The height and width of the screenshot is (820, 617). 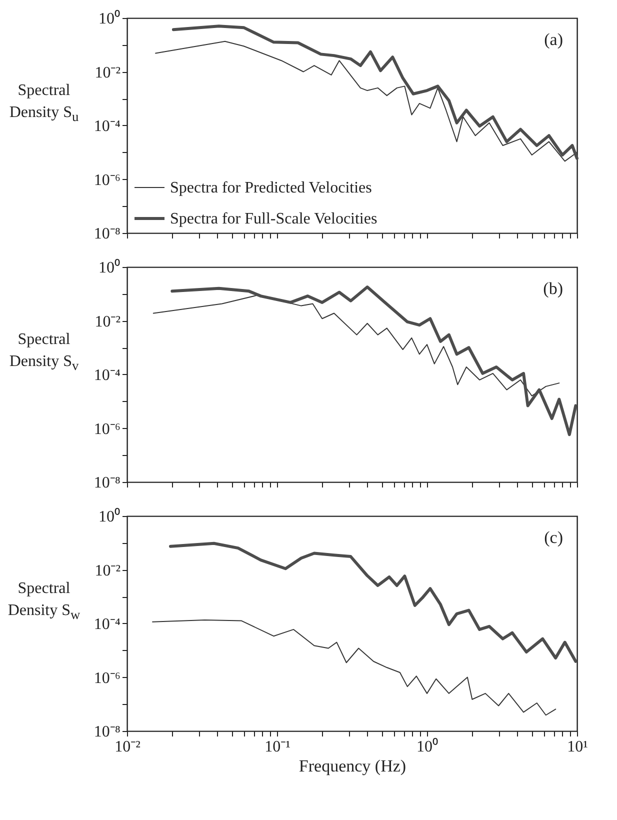 What do you see at coordinates (553, 537) in the screenshot?
I see `annotation: (c)` at bounding box center [553, 537].